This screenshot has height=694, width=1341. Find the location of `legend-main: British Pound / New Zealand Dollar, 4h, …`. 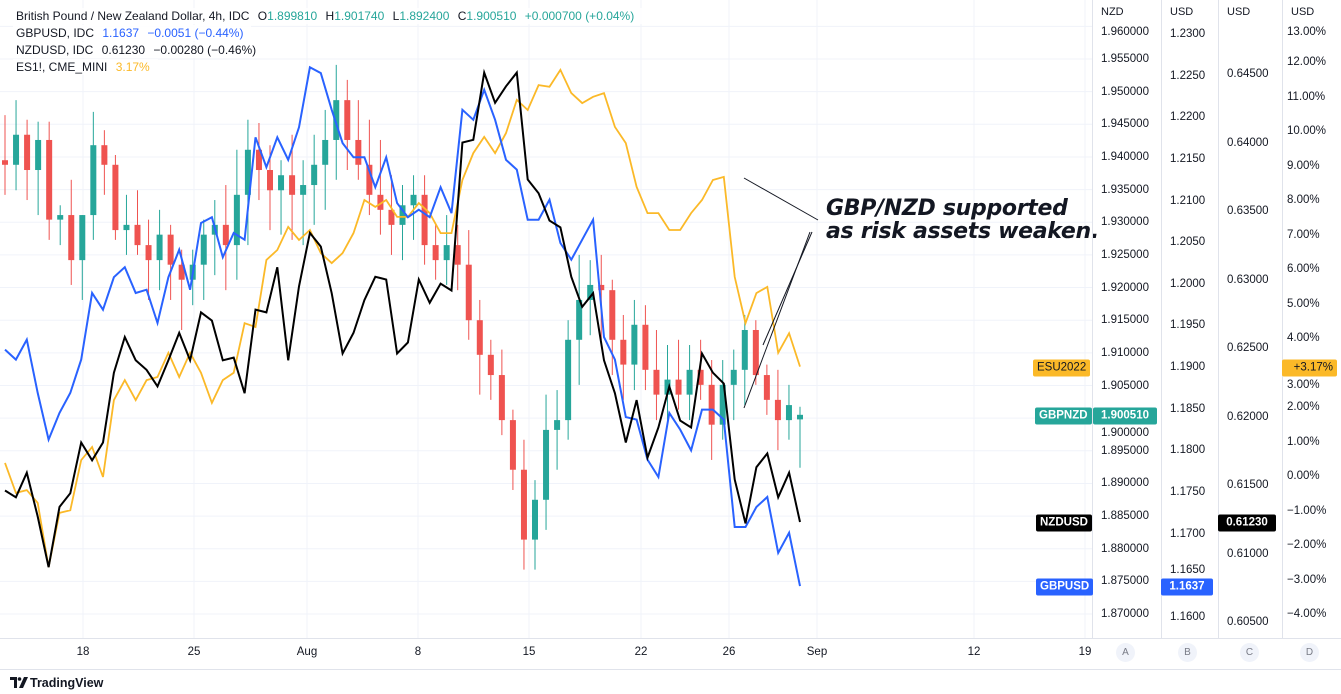

legend-main: British Pound / New Zealand Dollar, 4h, … is located at coordinates (328, 16).